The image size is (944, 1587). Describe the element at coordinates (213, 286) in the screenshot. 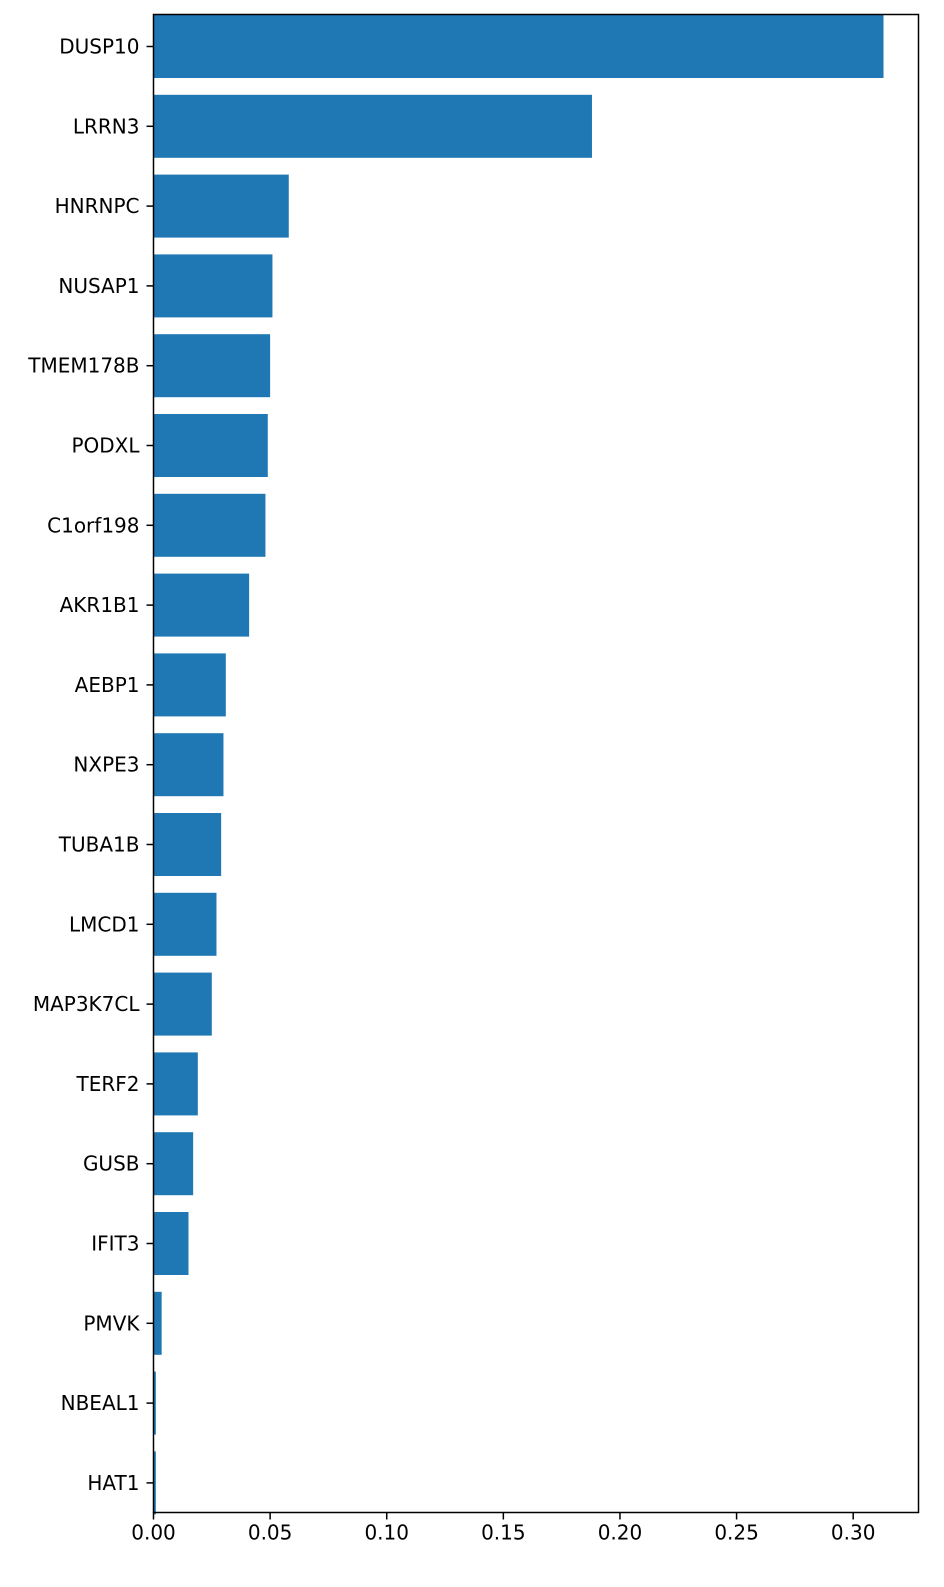

I see `bar-nusap1` at that location.